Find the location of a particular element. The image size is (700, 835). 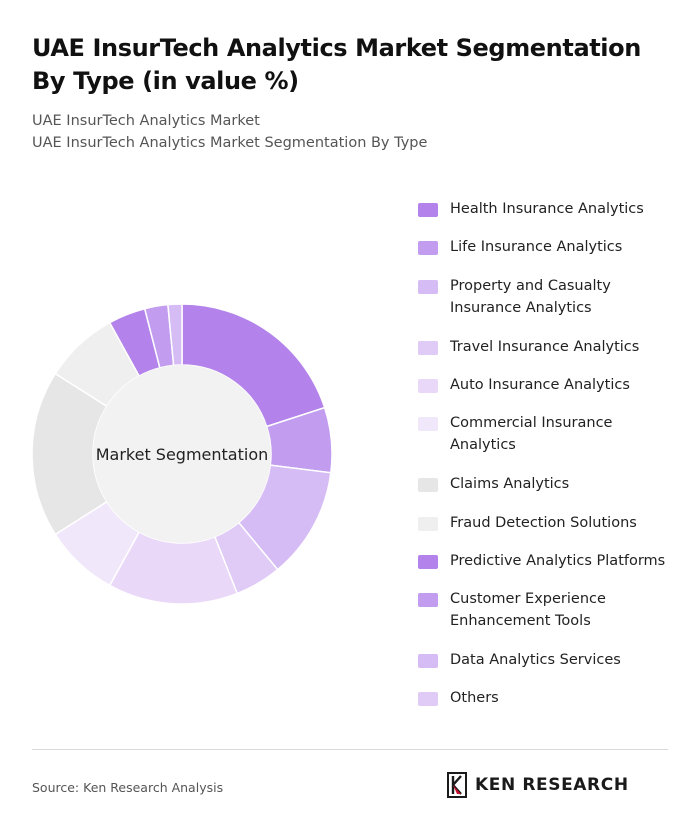

legend-label: Predictive Analytics Platforms is located at coordinates (558, 561).